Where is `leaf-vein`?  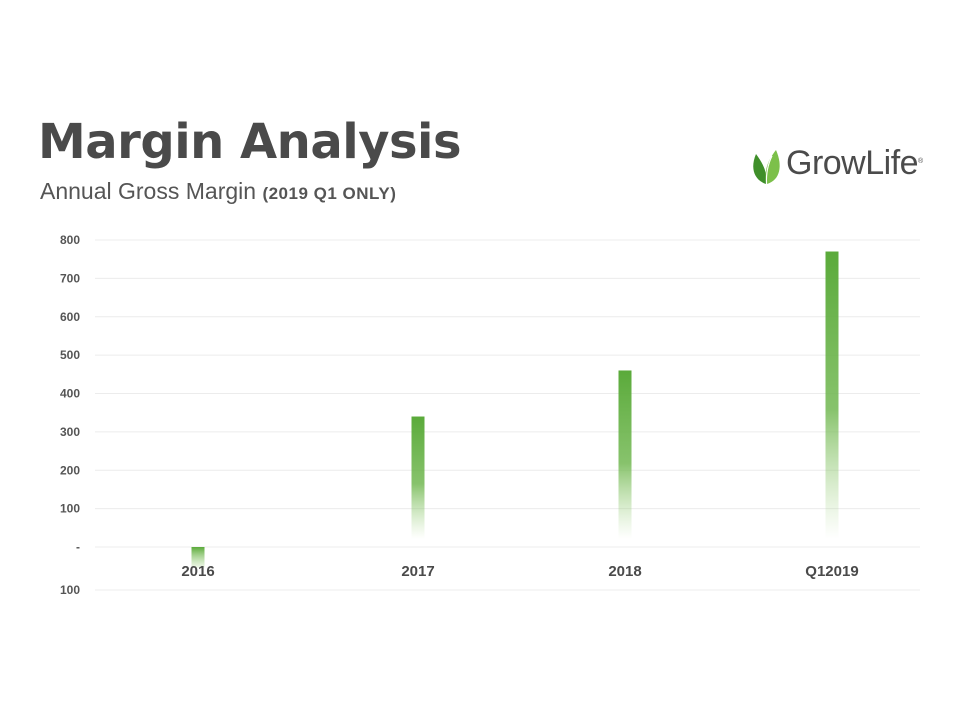
leaf-vein is located at coordinates (769, 170).